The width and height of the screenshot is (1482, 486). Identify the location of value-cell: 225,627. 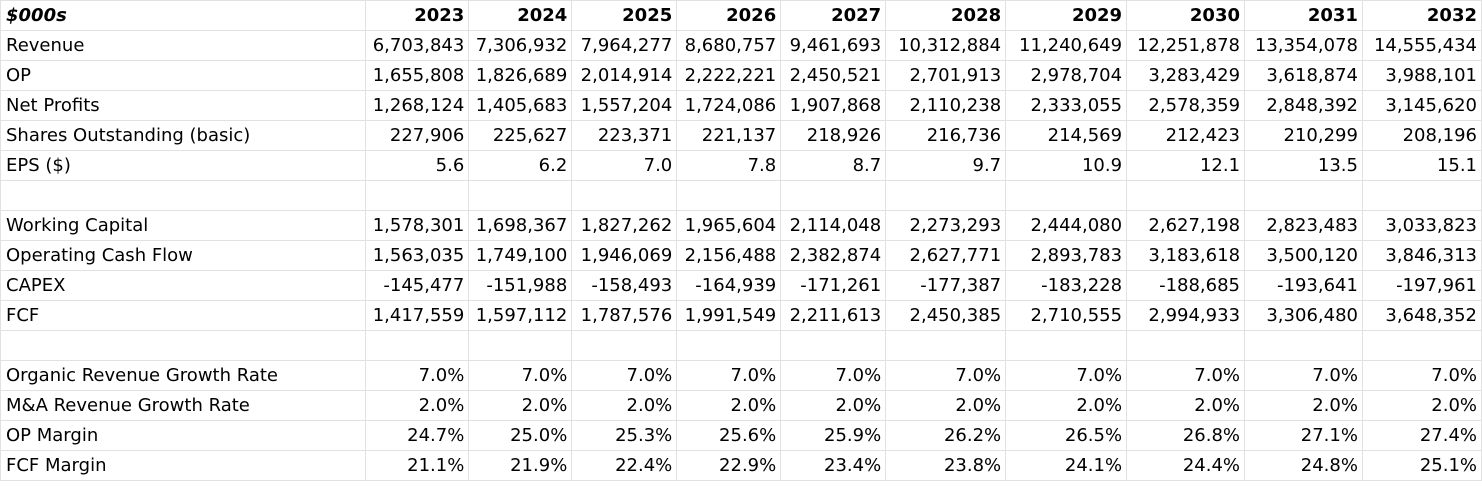
(520, 135).